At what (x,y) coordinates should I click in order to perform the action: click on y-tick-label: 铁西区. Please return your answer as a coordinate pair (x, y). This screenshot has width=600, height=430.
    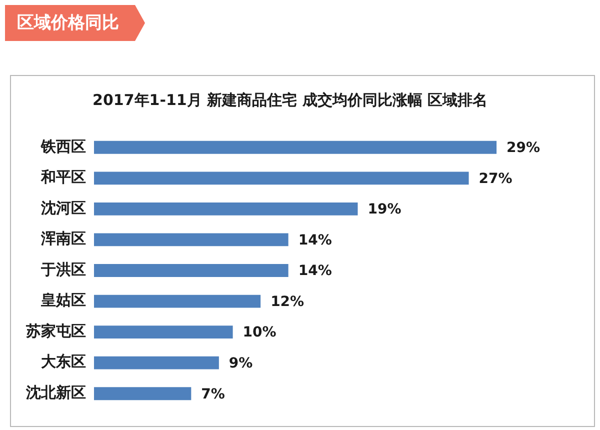
    Looking at the image, I should click on (63, 146).